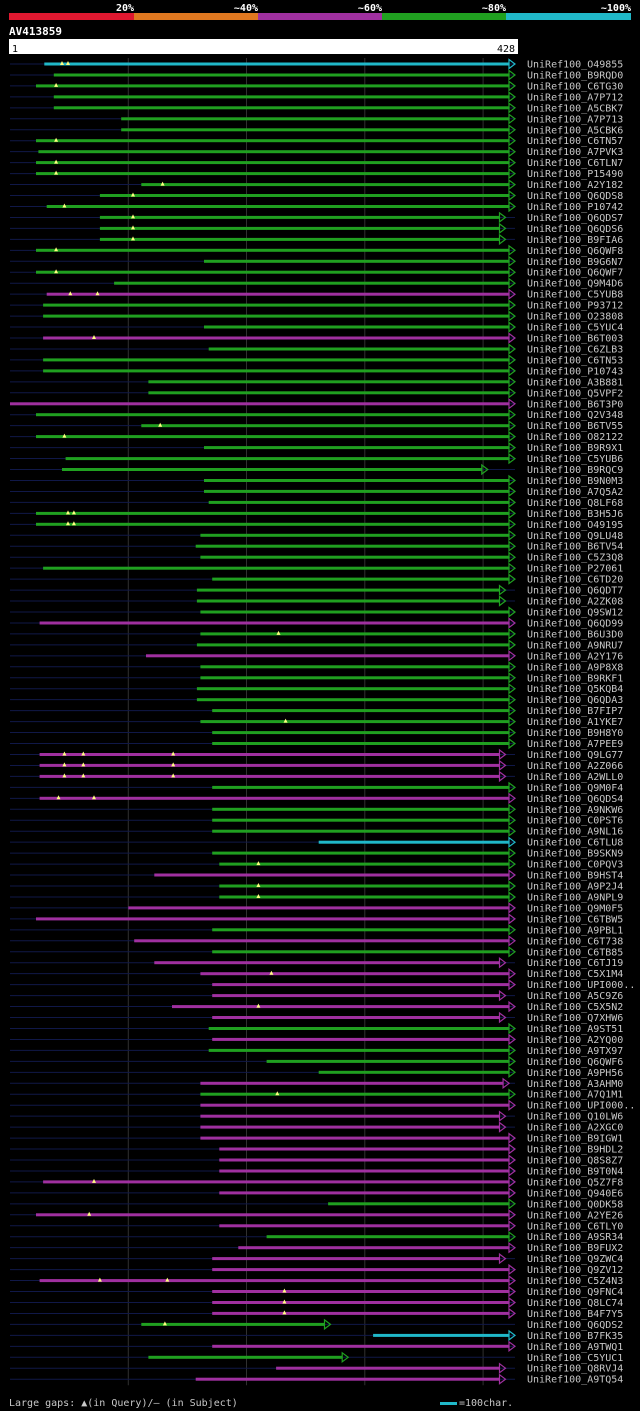  Describe the element at coordinates (316, 941) in the screenshot. I see `hit-row: UniRef100_C6T738` at that location.